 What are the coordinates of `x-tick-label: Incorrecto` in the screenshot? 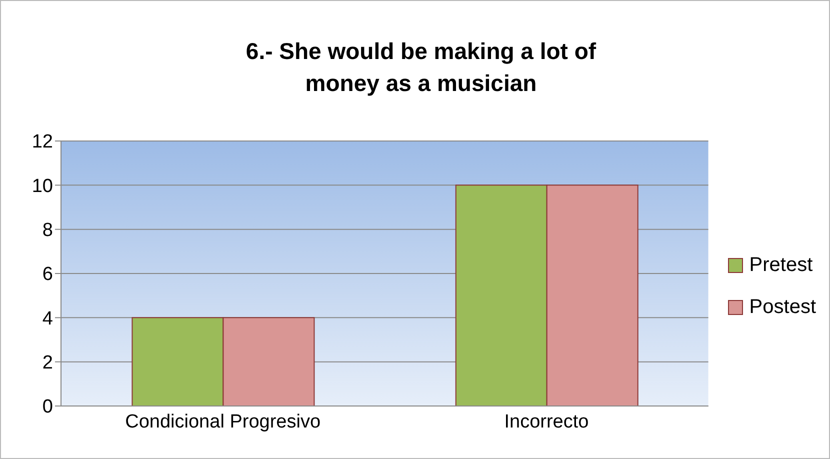 It's located at (546, 421).